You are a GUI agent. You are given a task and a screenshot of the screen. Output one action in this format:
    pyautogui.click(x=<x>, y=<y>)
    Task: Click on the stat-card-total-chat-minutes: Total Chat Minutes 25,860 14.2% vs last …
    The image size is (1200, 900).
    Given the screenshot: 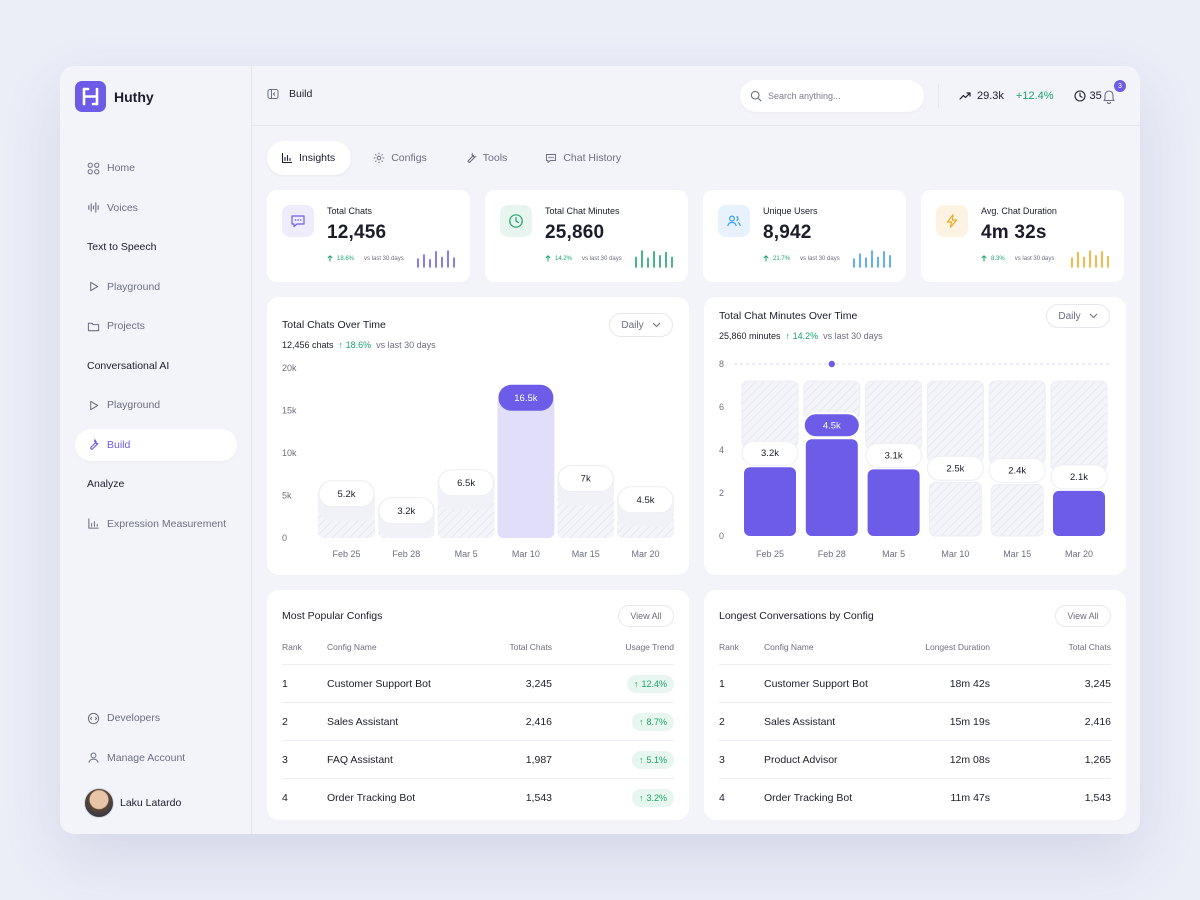 What is the action you would take?
    pyautogui.click(x=586, y=236)
    